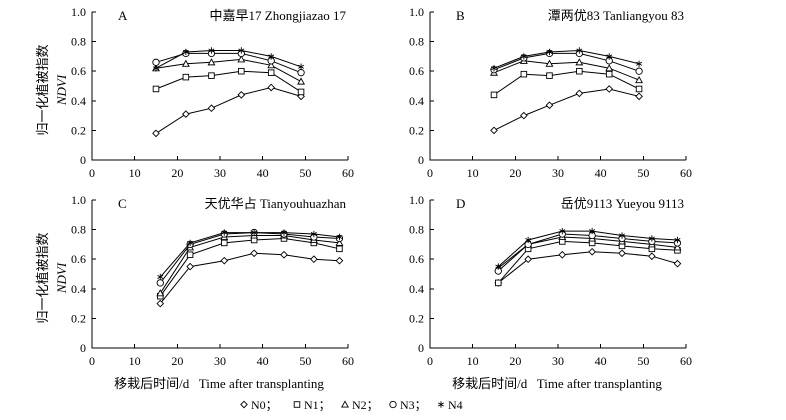 Image resolution: width=786 pixels, height=420 pixels. I want to click on ytick-label-c: 1.0, so click(78, 200).